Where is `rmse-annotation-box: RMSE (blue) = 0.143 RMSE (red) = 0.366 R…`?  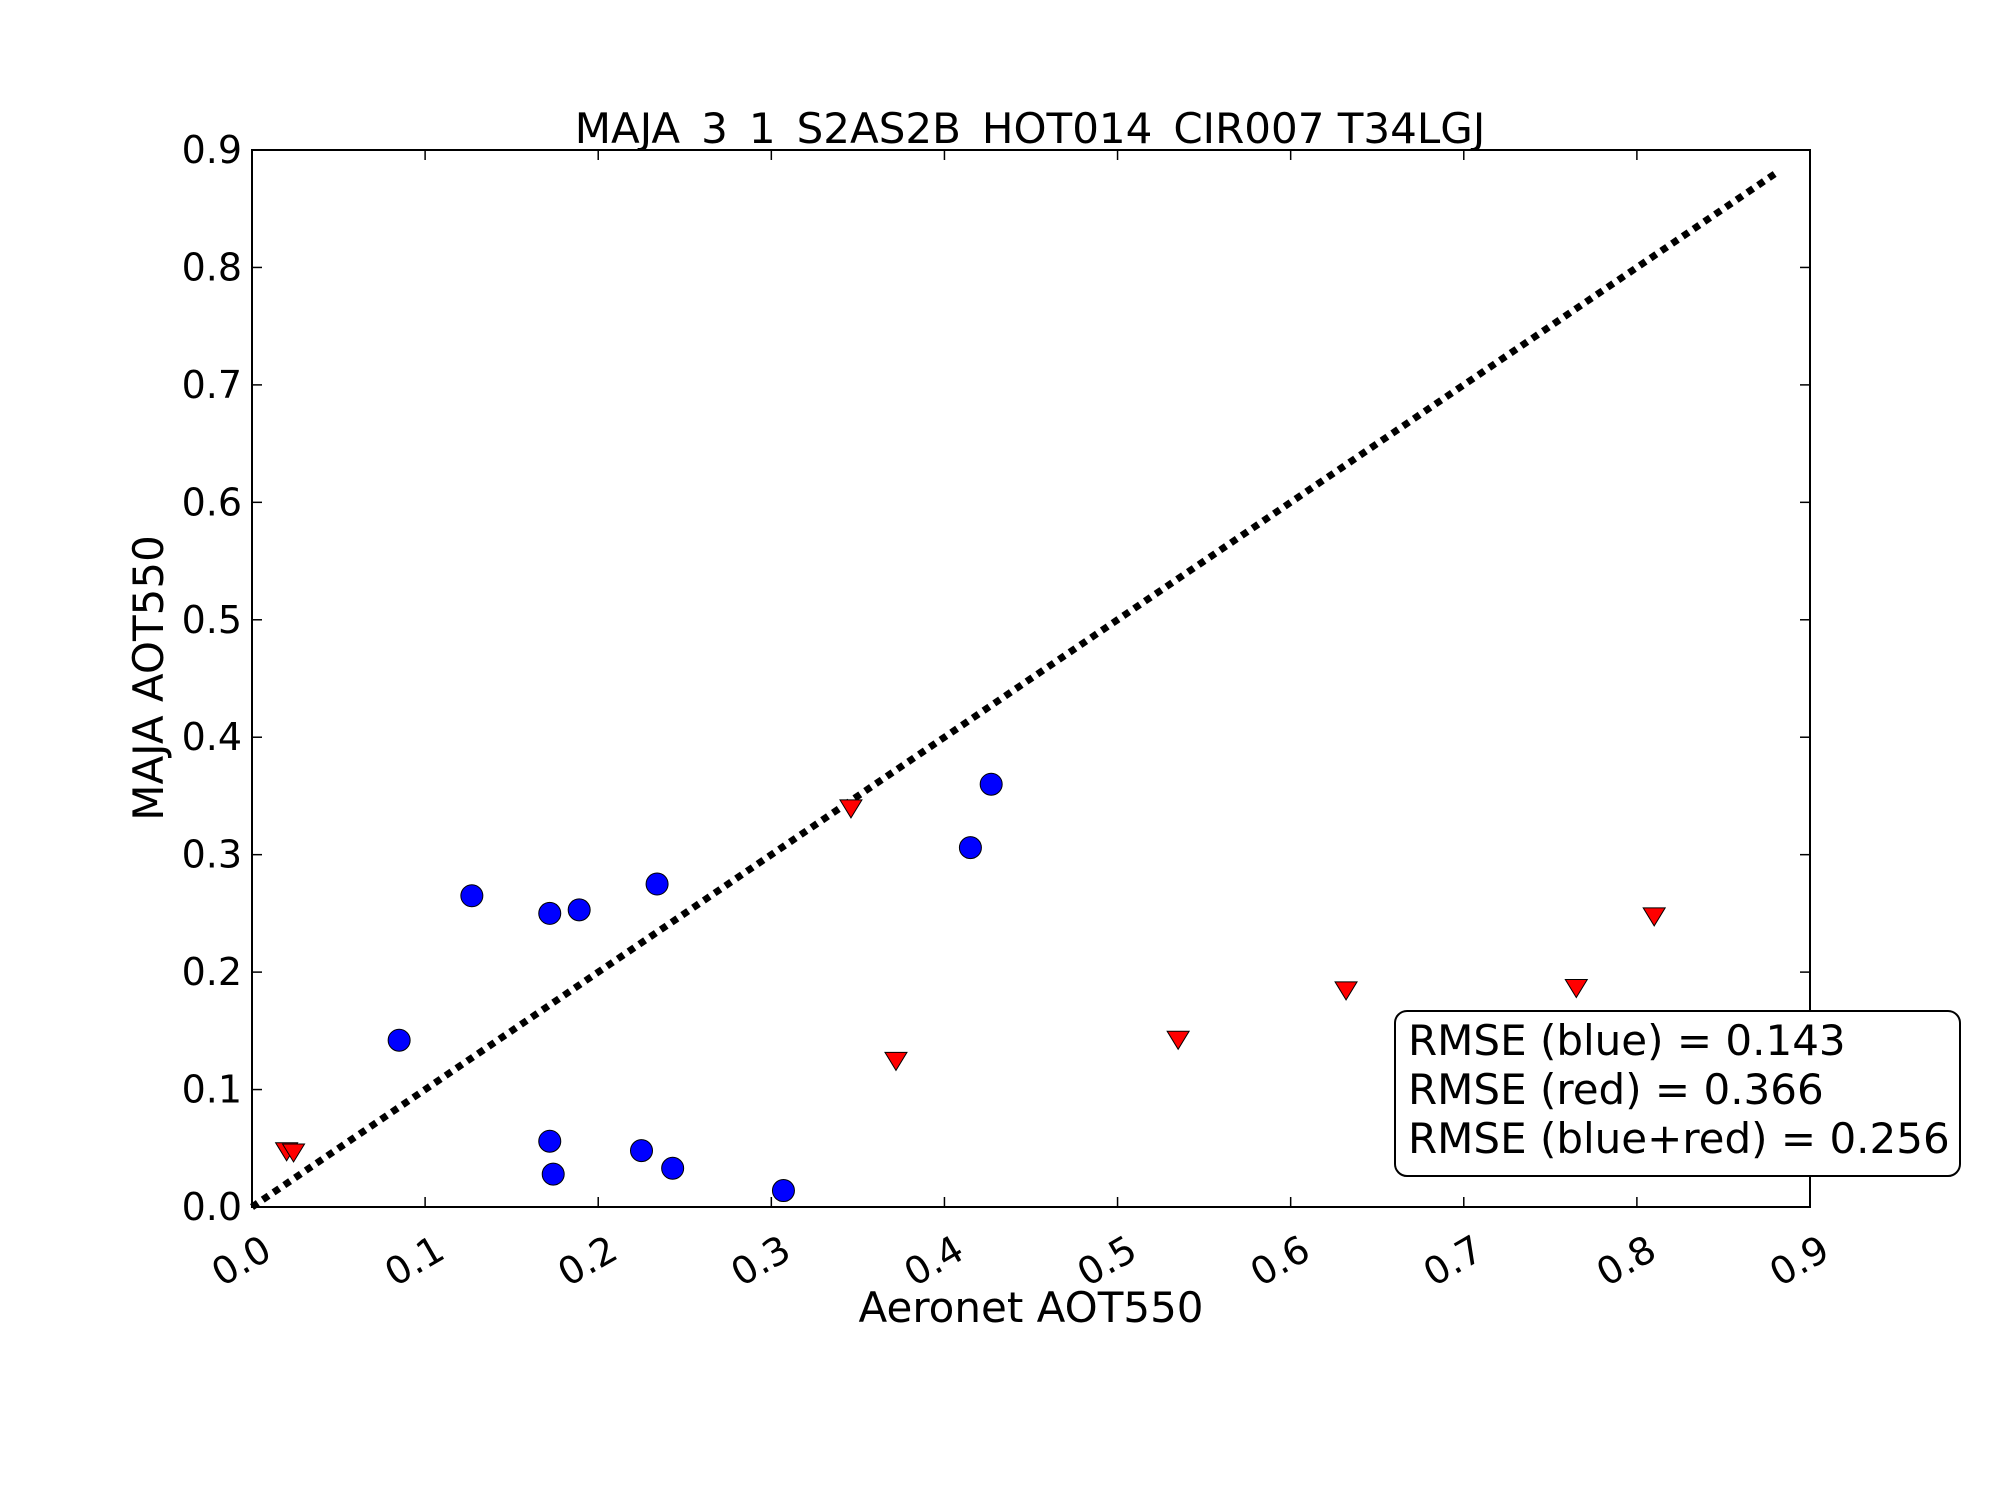 rmse-annotation-box: RMSE (blue) = 0.143 RMSE (red) = 0.366 R… is located at coordinates (1677, 1093).